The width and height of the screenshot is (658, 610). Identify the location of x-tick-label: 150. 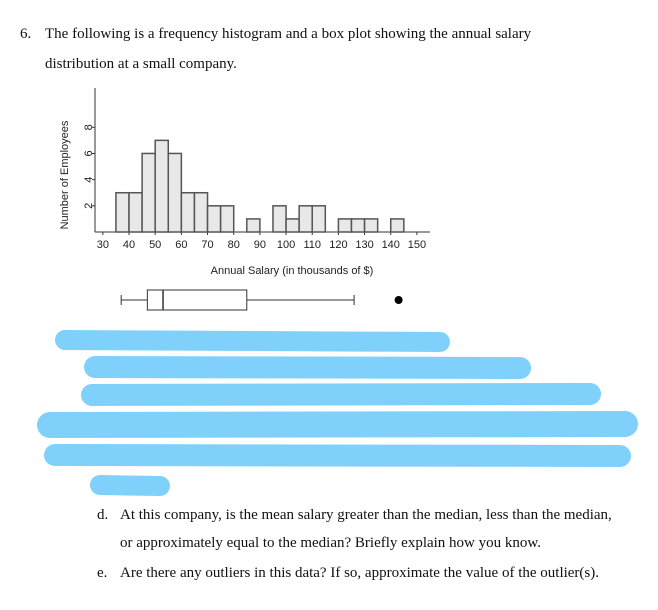
(417, 245).